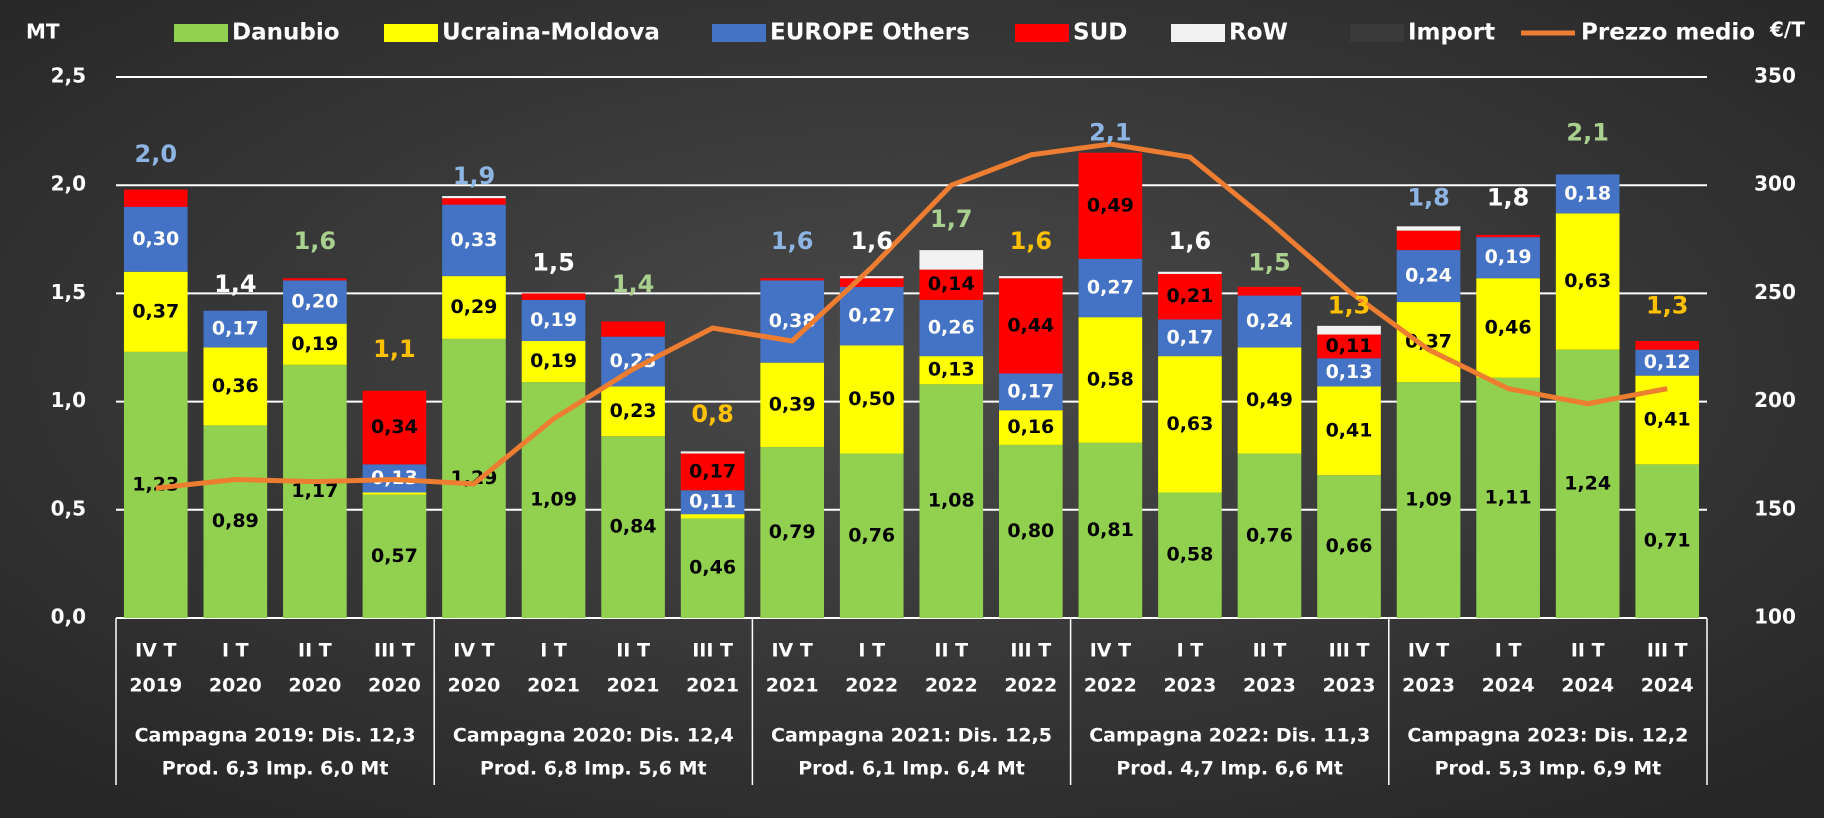  Describe the element at coordinates (951, 686) in the screenshot. I see `x-tick-label: 2022` at that location.